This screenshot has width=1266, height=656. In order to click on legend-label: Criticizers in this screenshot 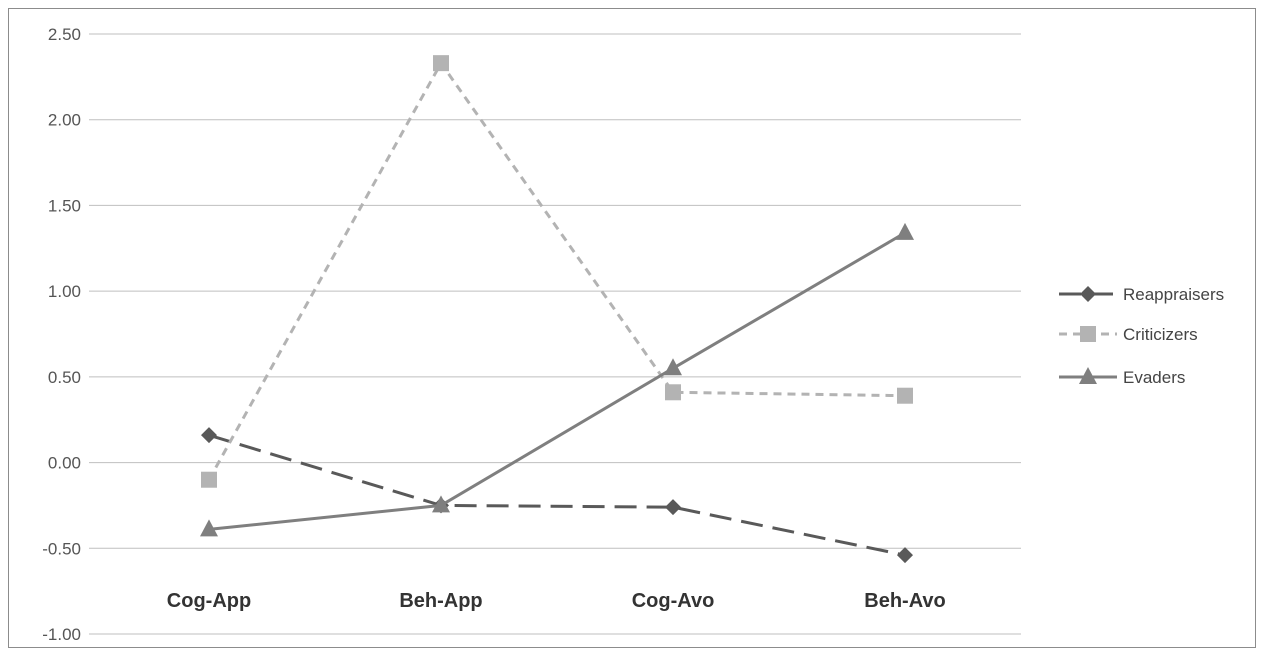, I will do `click(1160, 334)`.